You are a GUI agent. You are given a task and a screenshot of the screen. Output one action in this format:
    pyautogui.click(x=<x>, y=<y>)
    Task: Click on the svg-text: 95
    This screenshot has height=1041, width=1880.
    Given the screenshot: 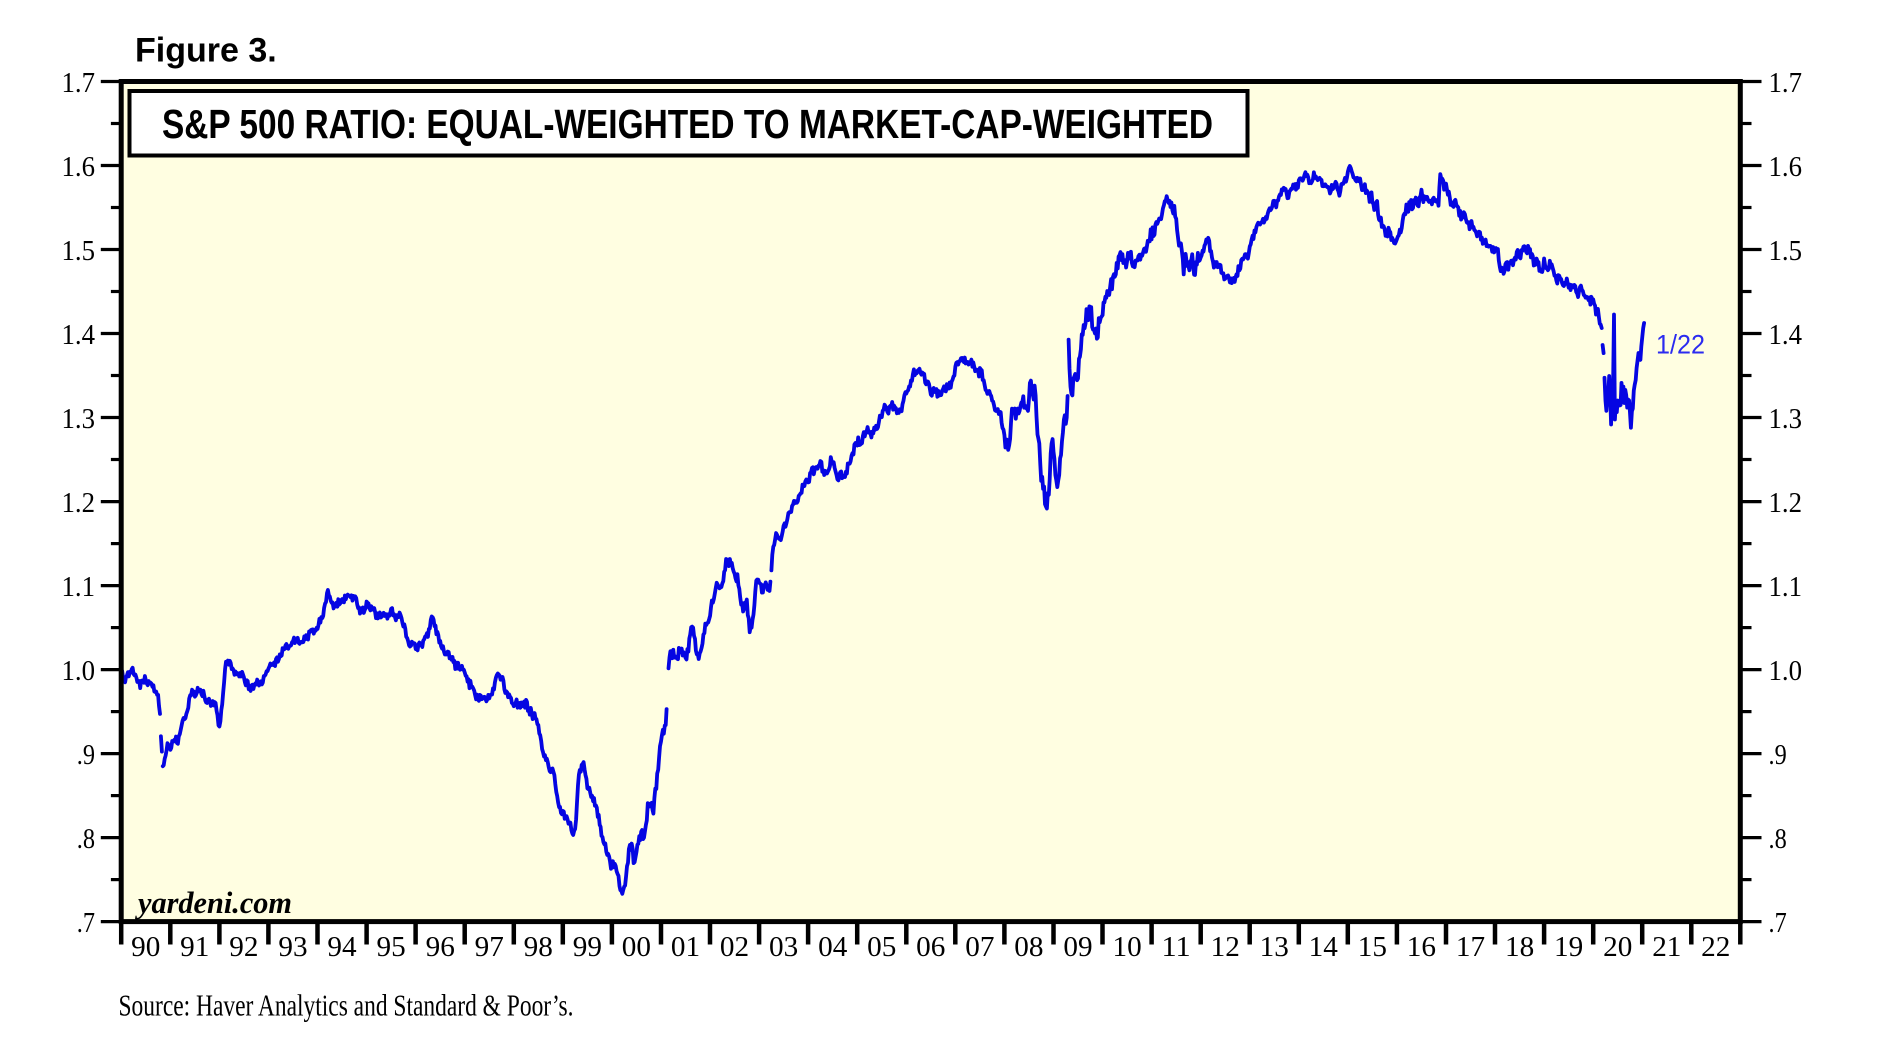 What is the action you would take?
    pyautogui.click(x=391, y=947)
    